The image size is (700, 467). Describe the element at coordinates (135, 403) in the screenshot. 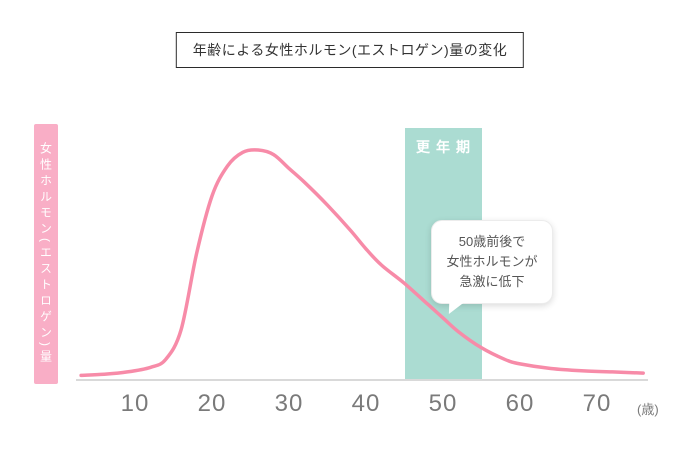

I see `x-tick-label: 10` at that location.